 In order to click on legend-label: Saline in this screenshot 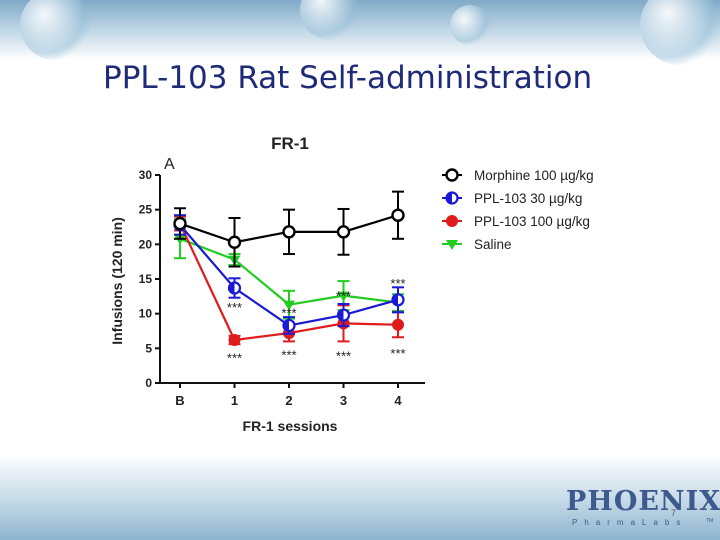, I will do `click(493, 244)`.